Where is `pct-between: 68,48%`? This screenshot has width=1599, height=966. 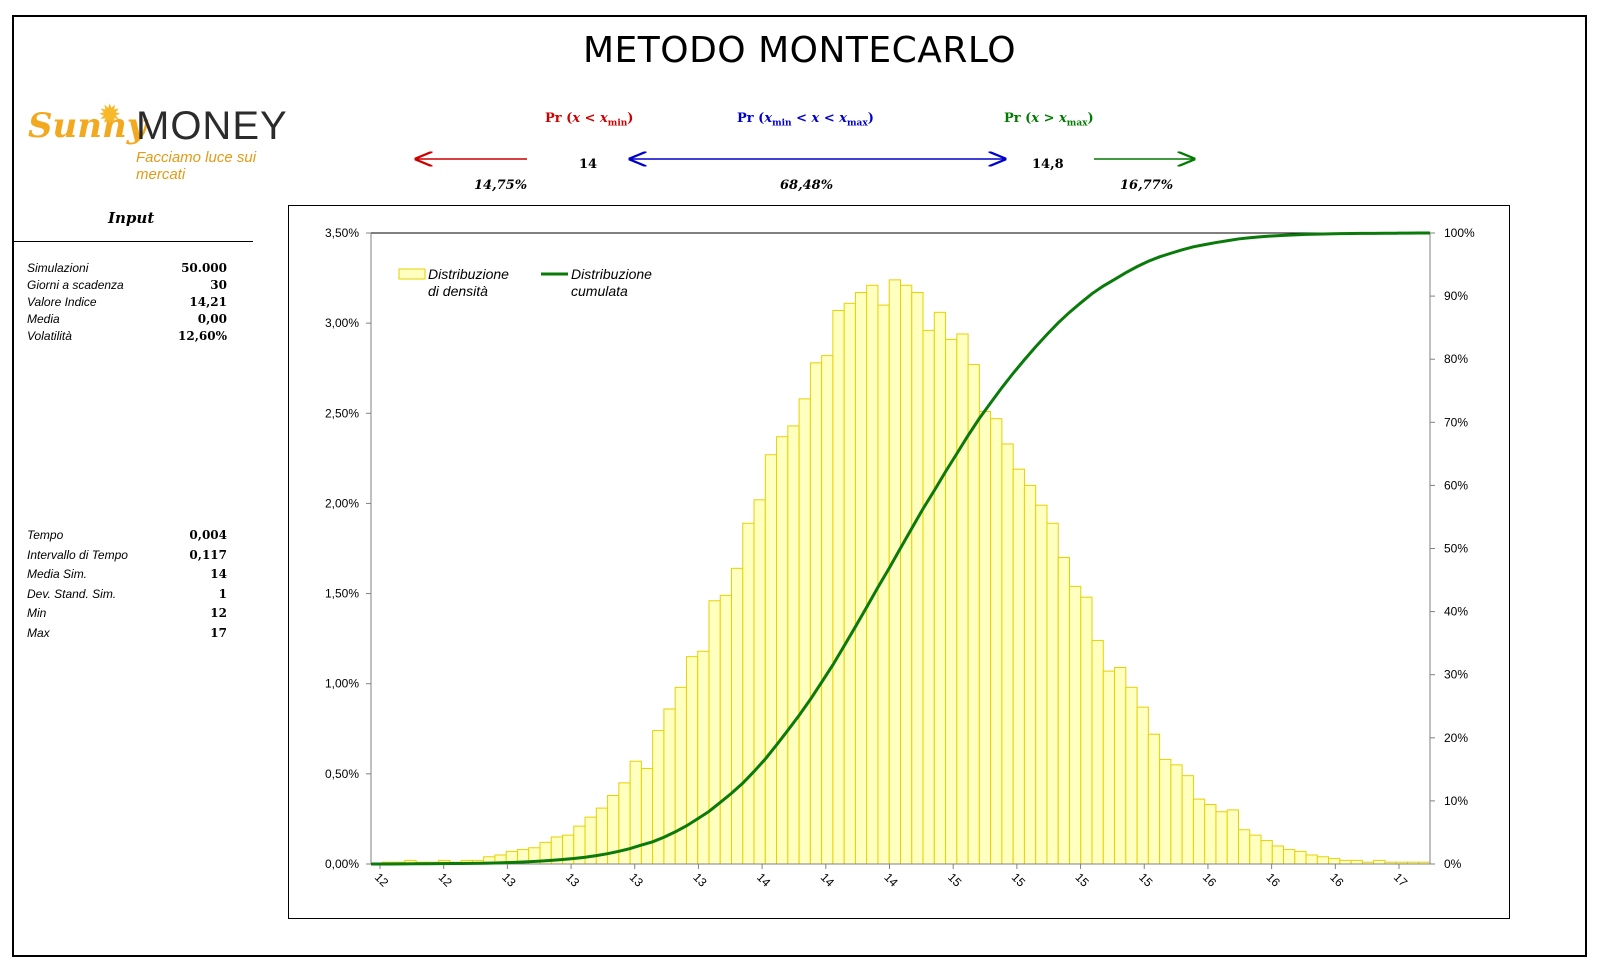 pct-between: 68,48% is located at coordinates (807, 185).